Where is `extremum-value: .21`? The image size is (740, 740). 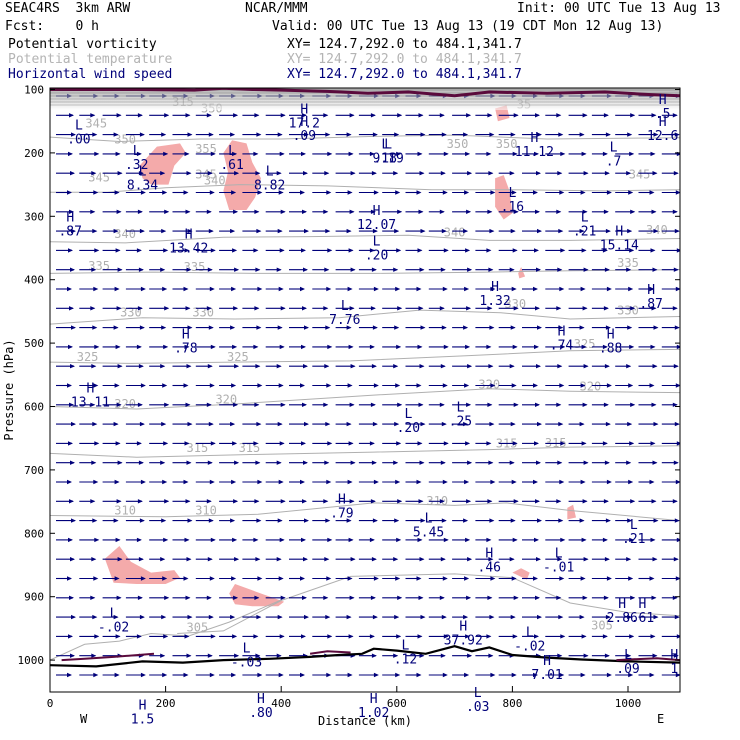
extremum-value: .21 is located at coordinates (633, 539).